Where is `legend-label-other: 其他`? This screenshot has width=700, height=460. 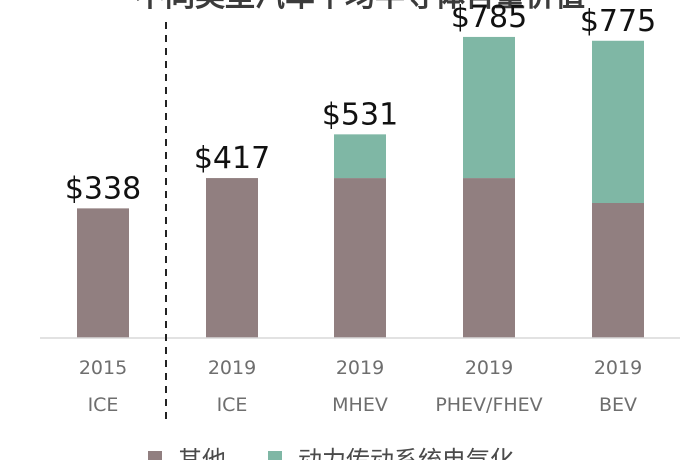 legend-label-other: 其他 is located at coordinates (202, 453).